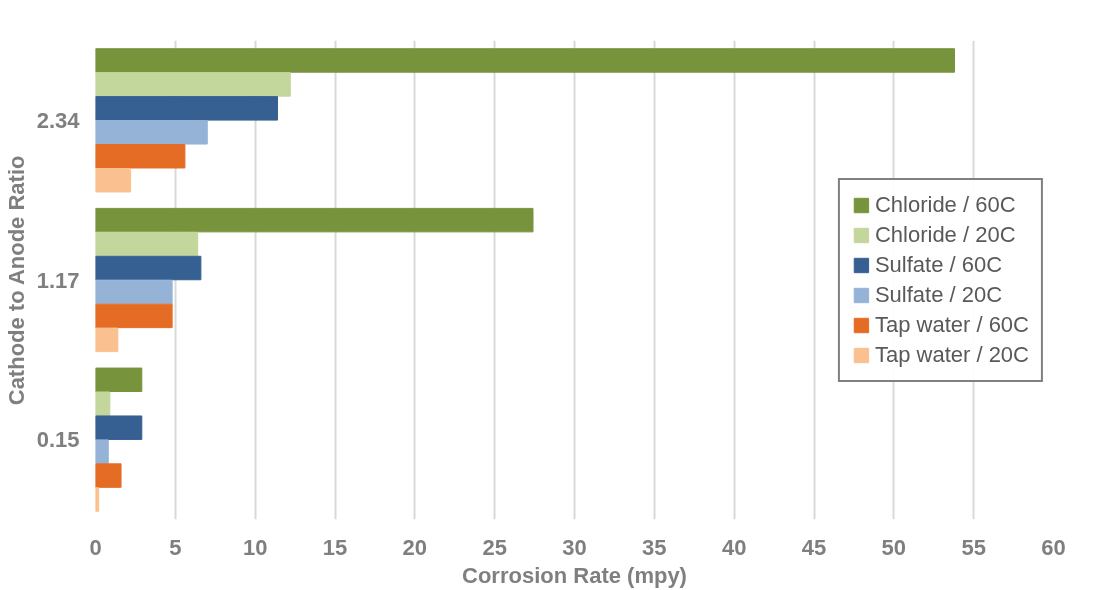  What do you see at coordinates (654, 547) in the screenshot?
I see `x-tick-label: 35` at bounding box center [654, 547].